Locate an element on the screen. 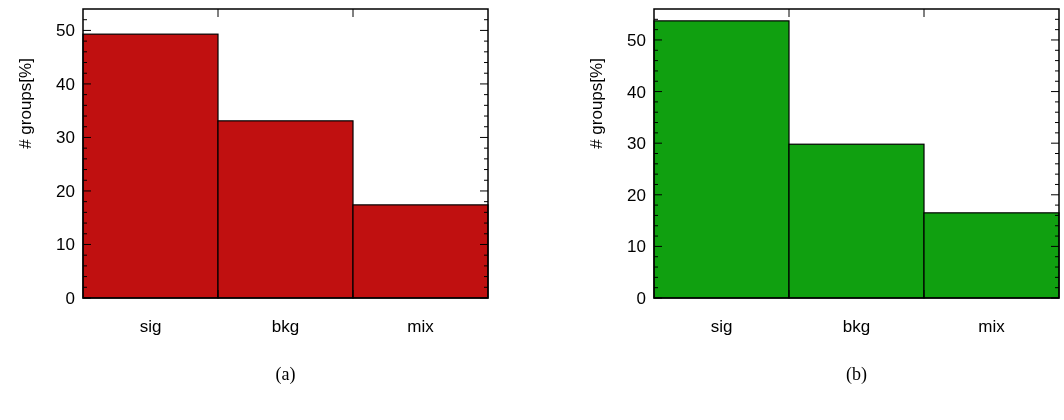 The height and width of the screenshot is (420, 1064). text: (b) is located at coordinates (856, 374).